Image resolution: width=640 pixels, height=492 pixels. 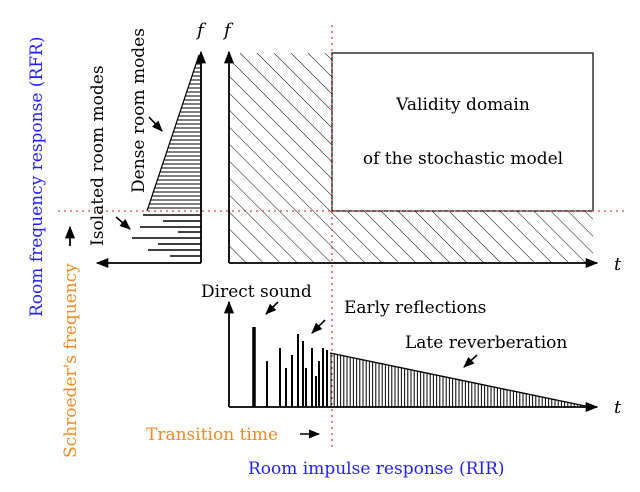 What do you see at coordinates (228, 30) in the screenshot?
I see `tf-f-label: f` at bounding box center [228, 30].